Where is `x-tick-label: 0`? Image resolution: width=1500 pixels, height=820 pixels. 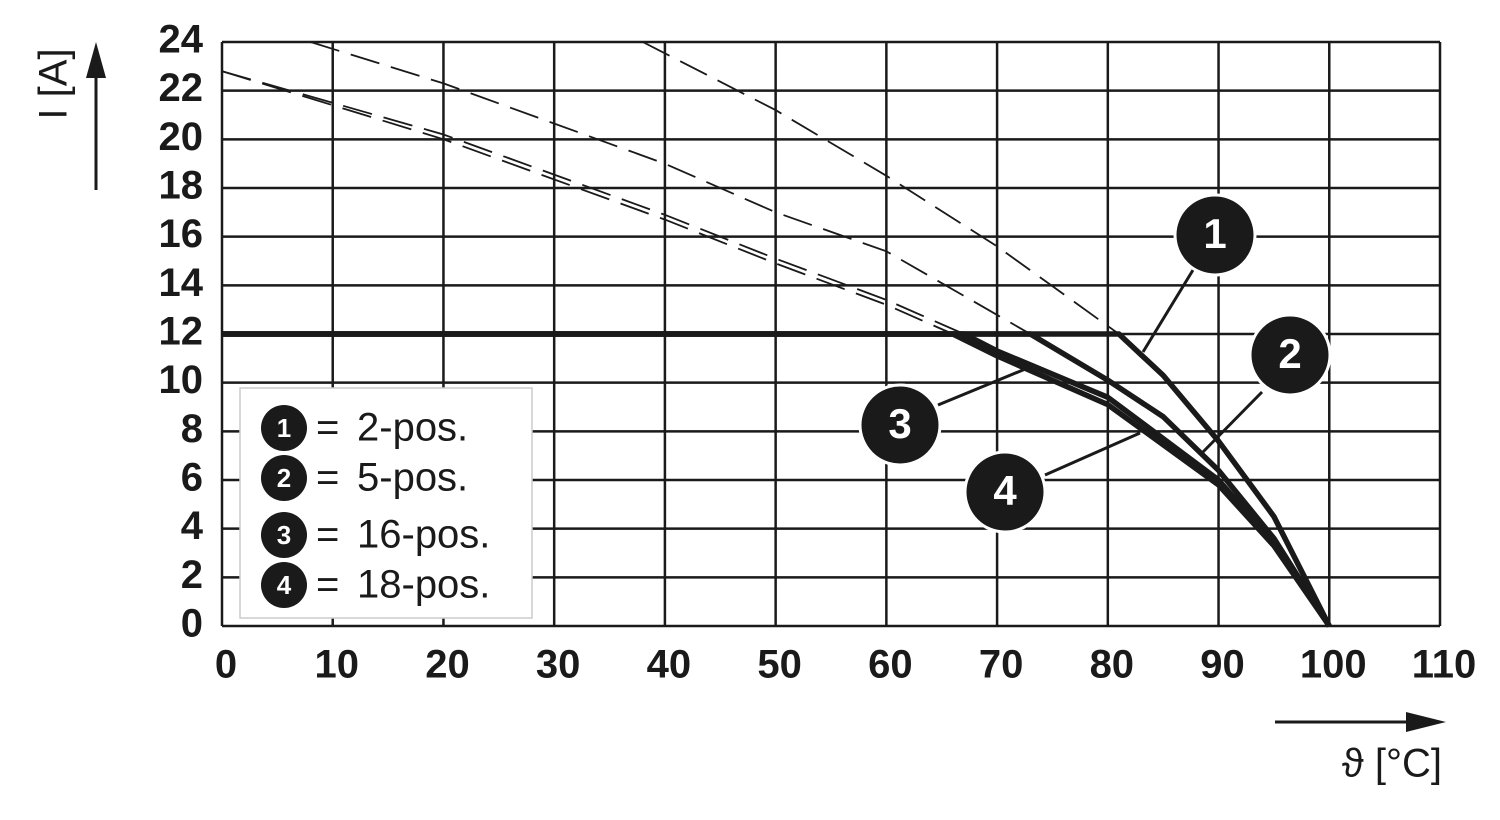
x-tick-label: 0 is located at coordinates (226, 665).